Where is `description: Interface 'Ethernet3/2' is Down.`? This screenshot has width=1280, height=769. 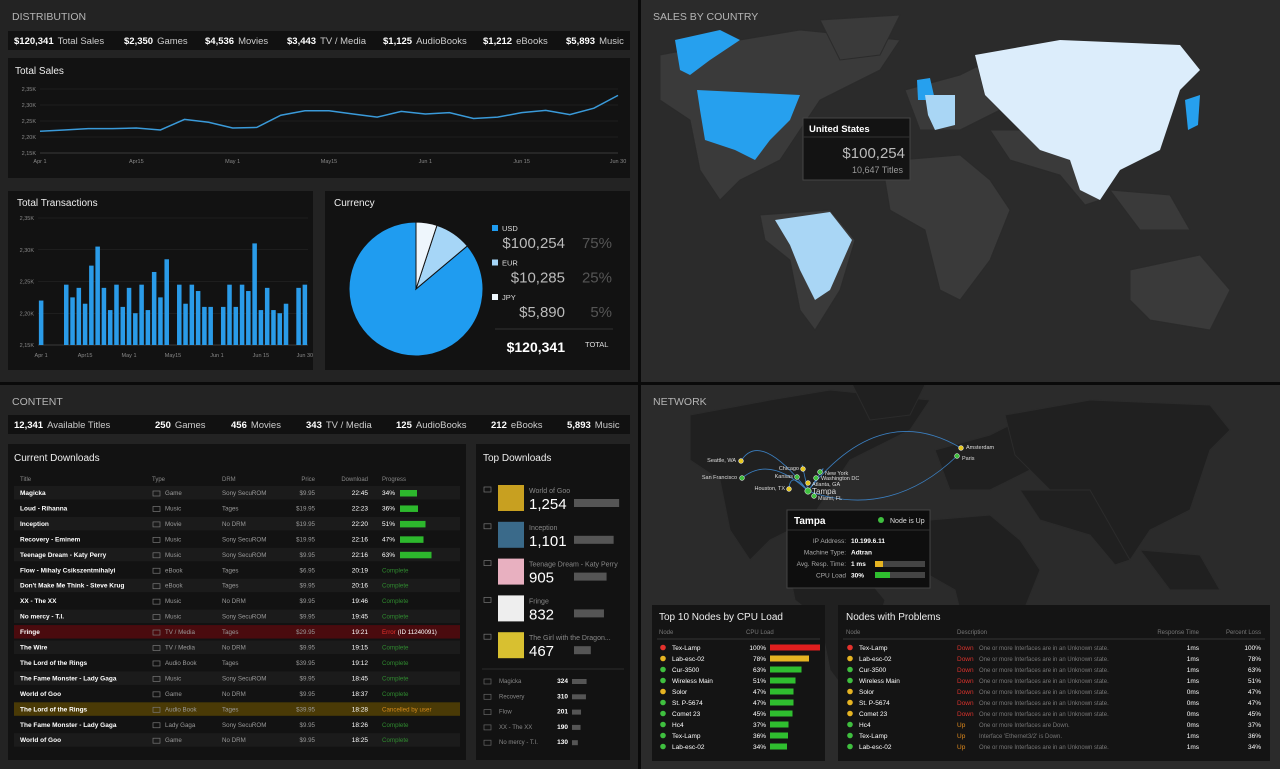
description: Interface 'Ethernet3/2' is Down. is located at coordinates (1020, 737).